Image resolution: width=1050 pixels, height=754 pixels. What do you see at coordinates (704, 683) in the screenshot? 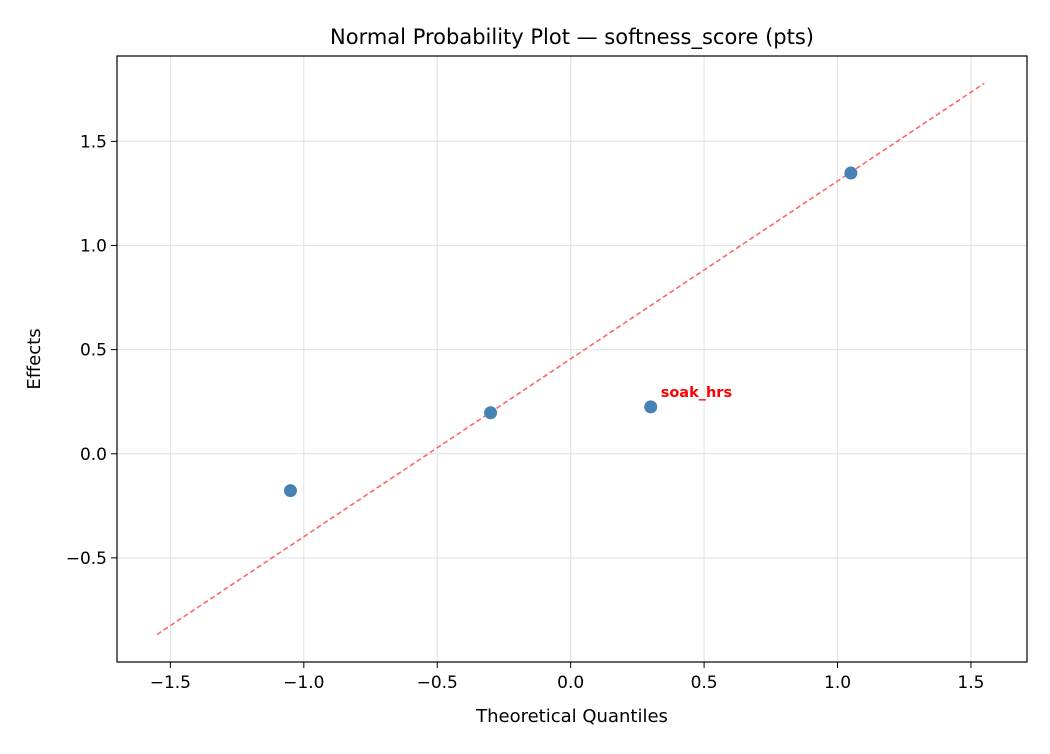
I see `x-tick-label: 0.5` at bounding box center [704, 683].